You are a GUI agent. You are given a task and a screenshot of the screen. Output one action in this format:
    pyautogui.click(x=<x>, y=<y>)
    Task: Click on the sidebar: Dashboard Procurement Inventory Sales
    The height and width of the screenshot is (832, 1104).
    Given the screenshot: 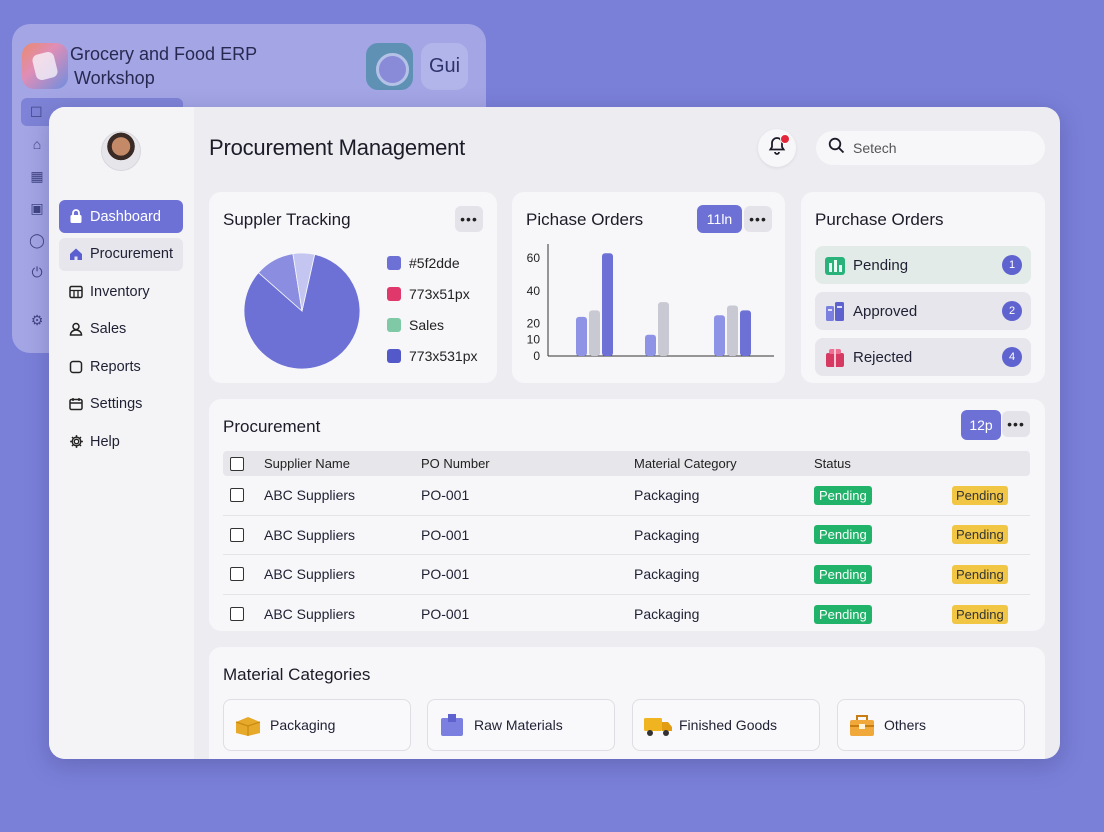 What is the action you would take?
    pyautogui.click(x=121, y=433)
    